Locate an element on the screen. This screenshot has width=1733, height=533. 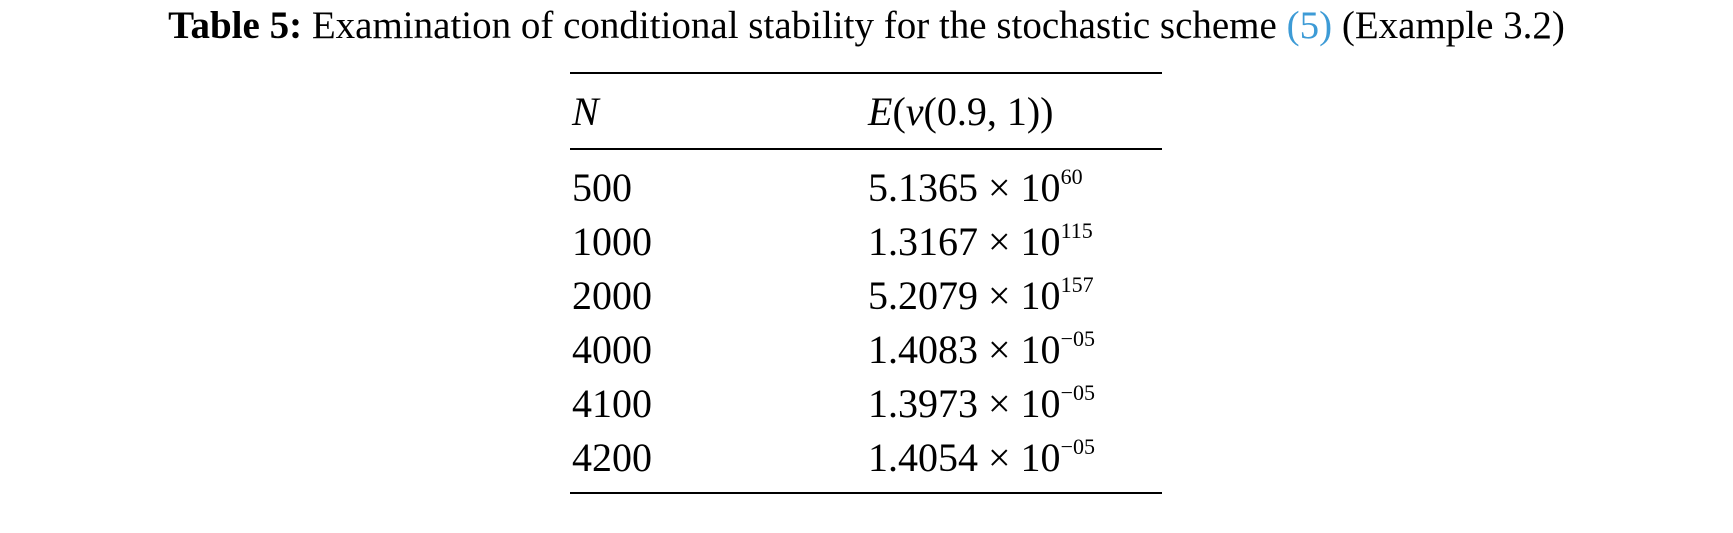
mantissa: 5.1365 is located at coordinates (923, 187).